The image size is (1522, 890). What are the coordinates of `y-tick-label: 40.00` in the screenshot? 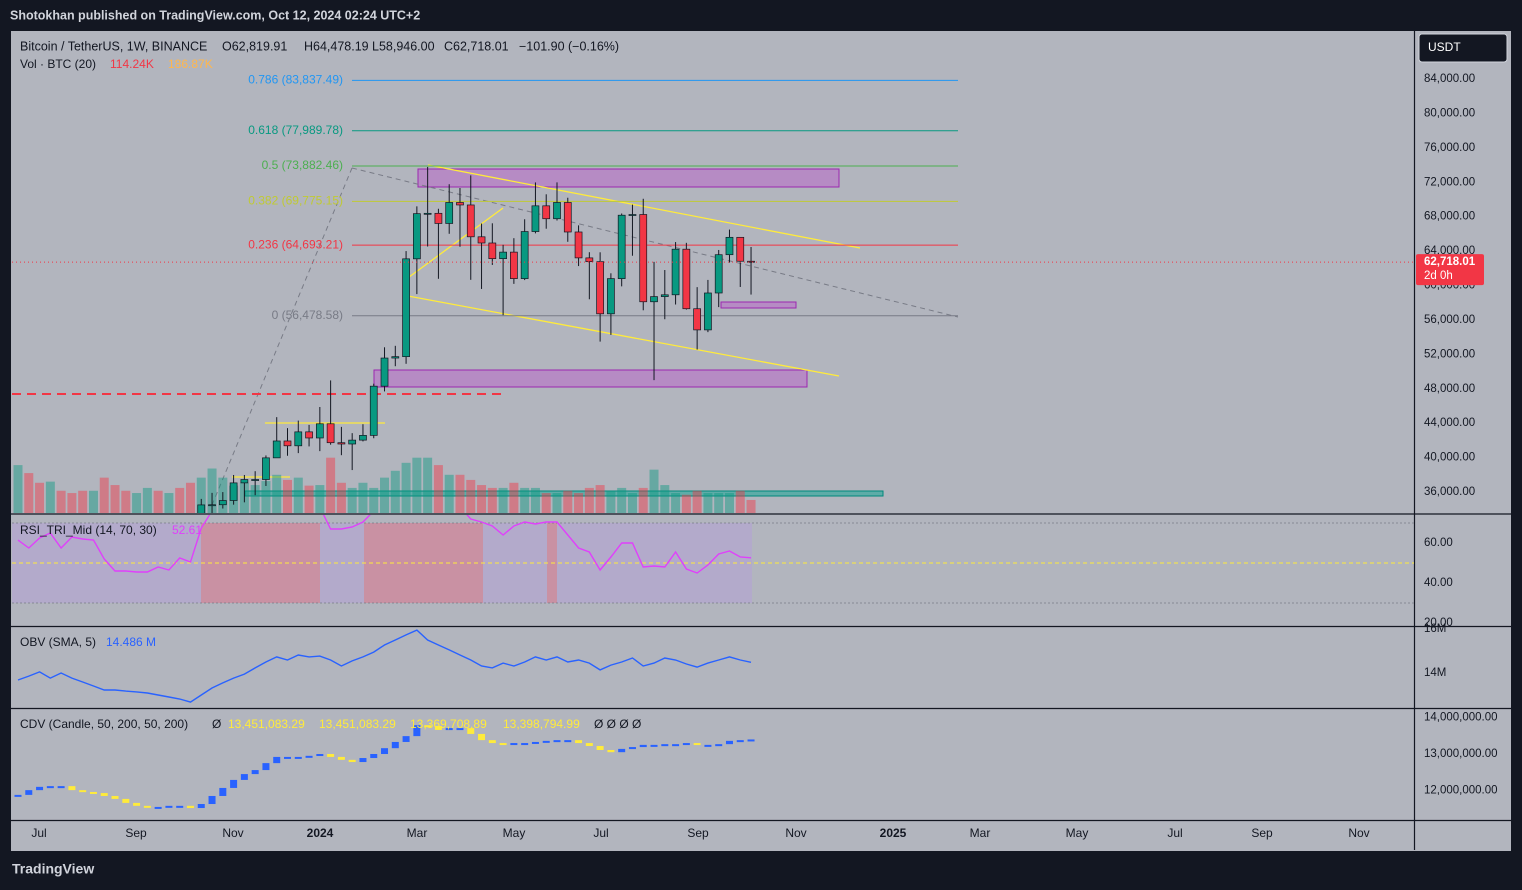 It's located at (1438, 583).